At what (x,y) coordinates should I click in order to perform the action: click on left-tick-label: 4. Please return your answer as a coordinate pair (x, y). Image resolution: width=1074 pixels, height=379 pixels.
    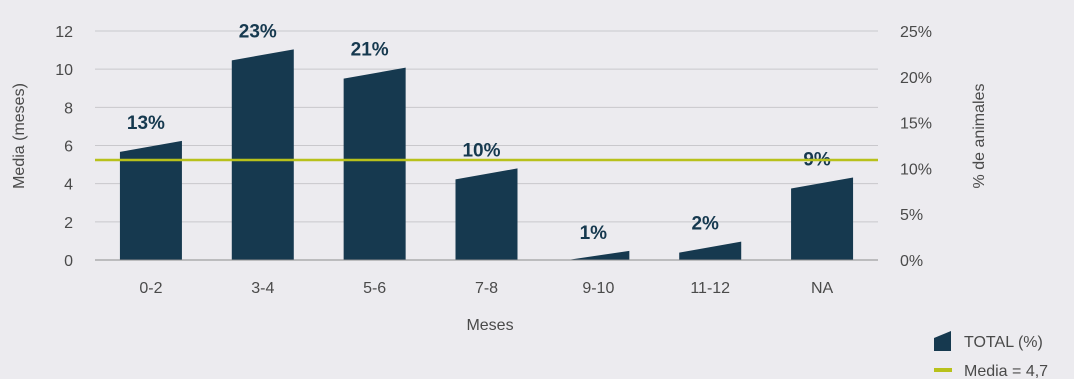
    Looking at the image, I should click on (68, 185).